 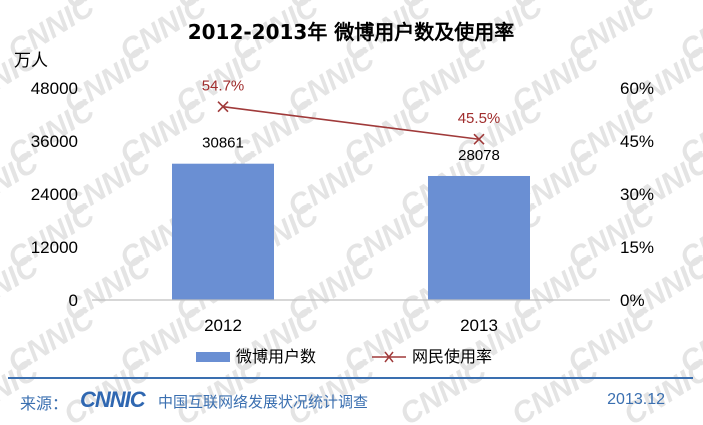 What do you see at coordinates (223, 143) in the screenshot?
I see `bar-data-label: 30861` at bounding box center [223, 143].